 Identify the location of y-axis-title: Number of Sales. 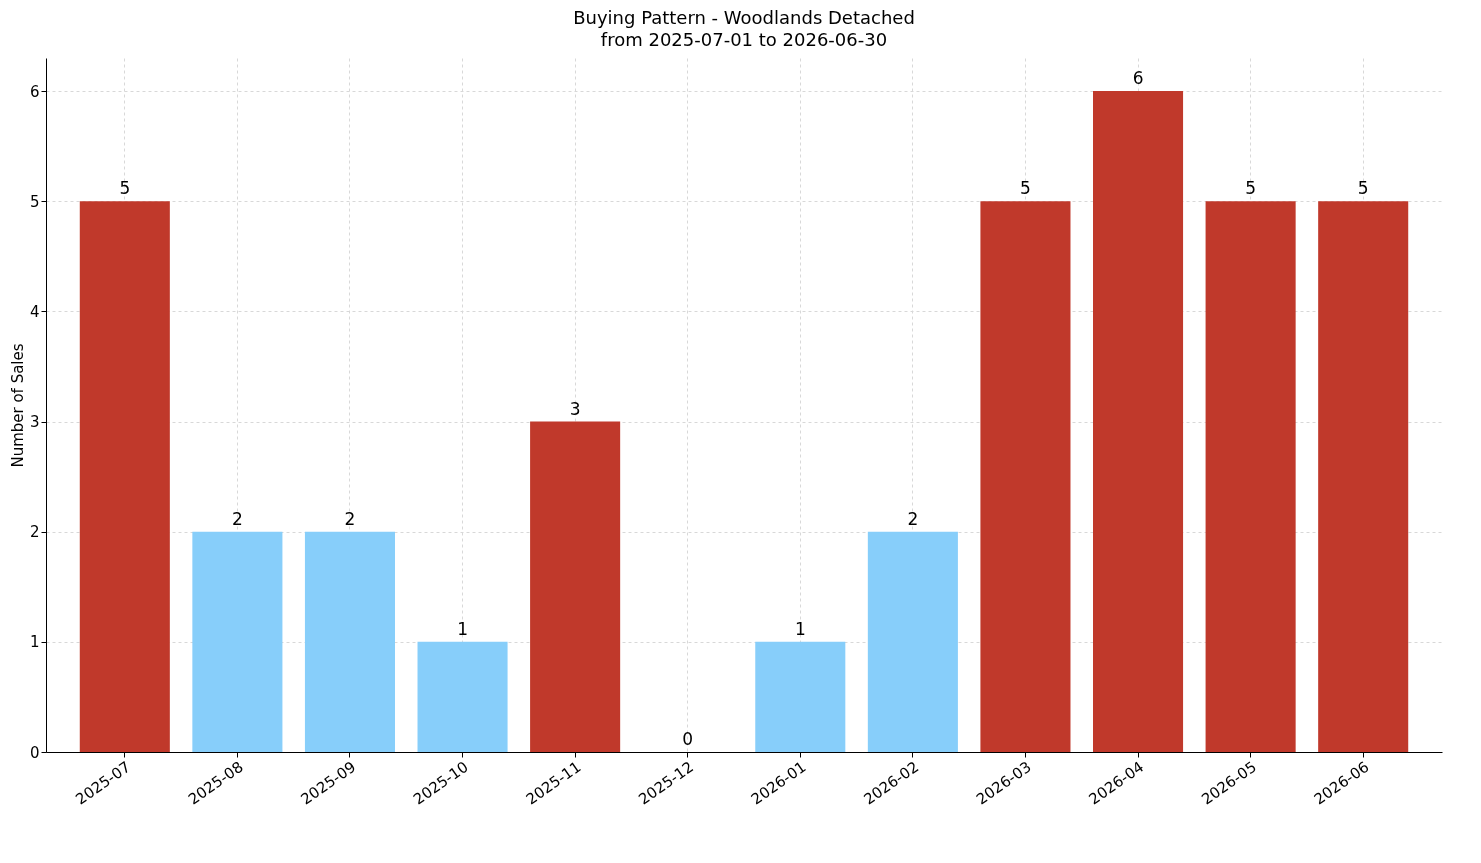
(17, 405).